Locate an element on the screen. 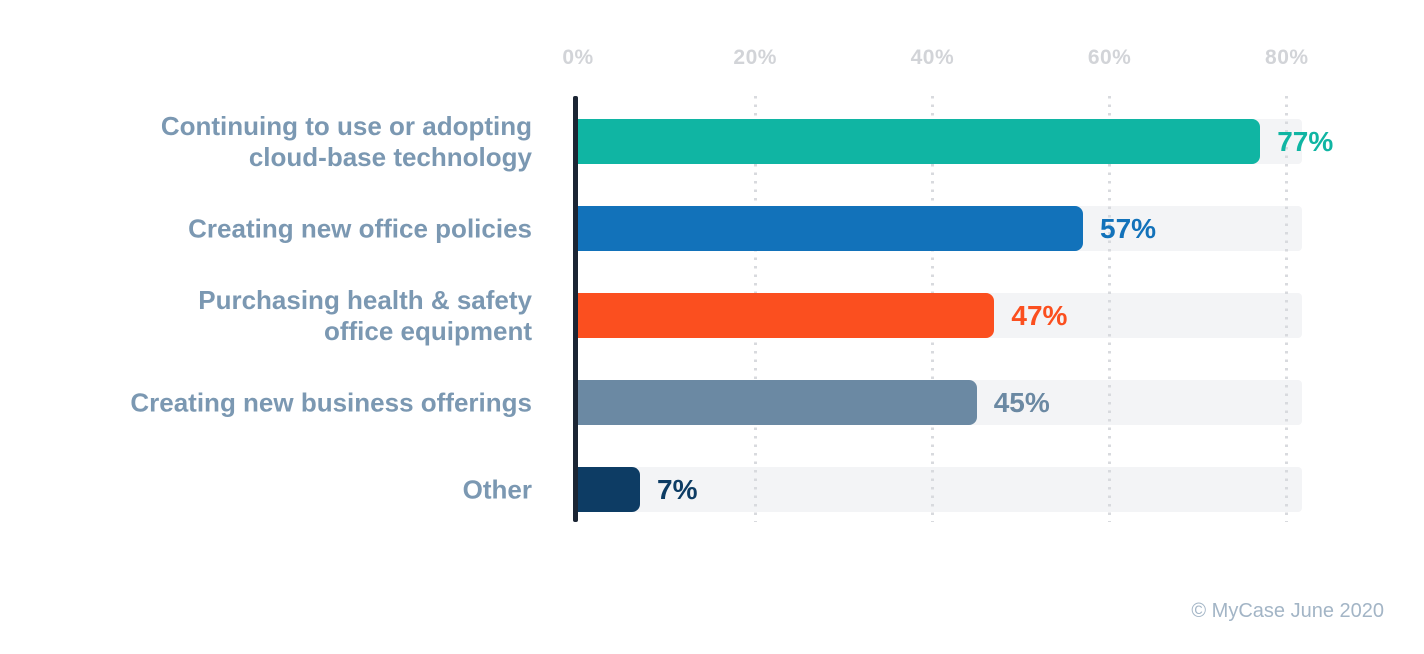 The image size is (1424, 654). bar-track is located at coordinates (940, 489).